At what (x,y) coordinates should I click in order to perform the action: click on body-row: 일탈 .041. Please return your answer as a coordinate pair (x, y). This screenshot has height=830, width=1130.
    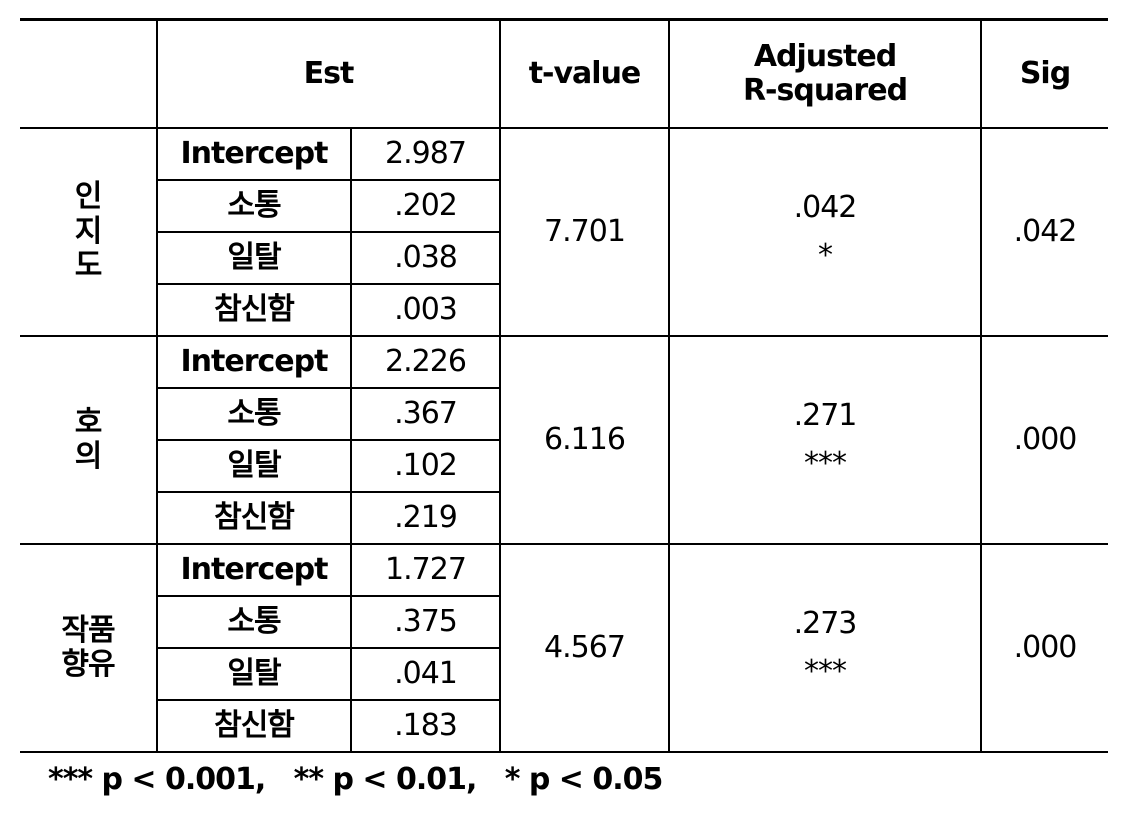
    Looking at the image, I should click on (564, 674).